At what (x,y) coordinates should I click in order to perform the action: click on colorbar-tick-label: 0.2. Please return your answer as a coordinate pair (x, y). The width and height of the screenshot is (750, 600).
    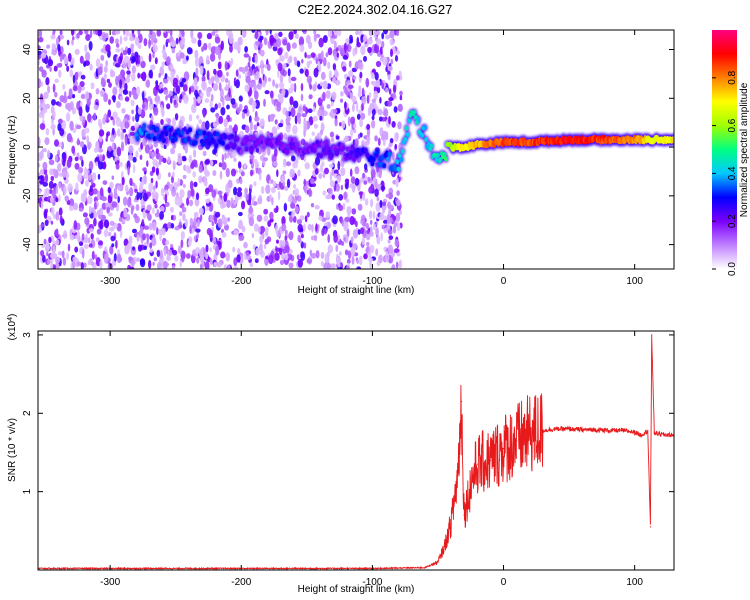
    Looking at the image, I should click on (732, 221).